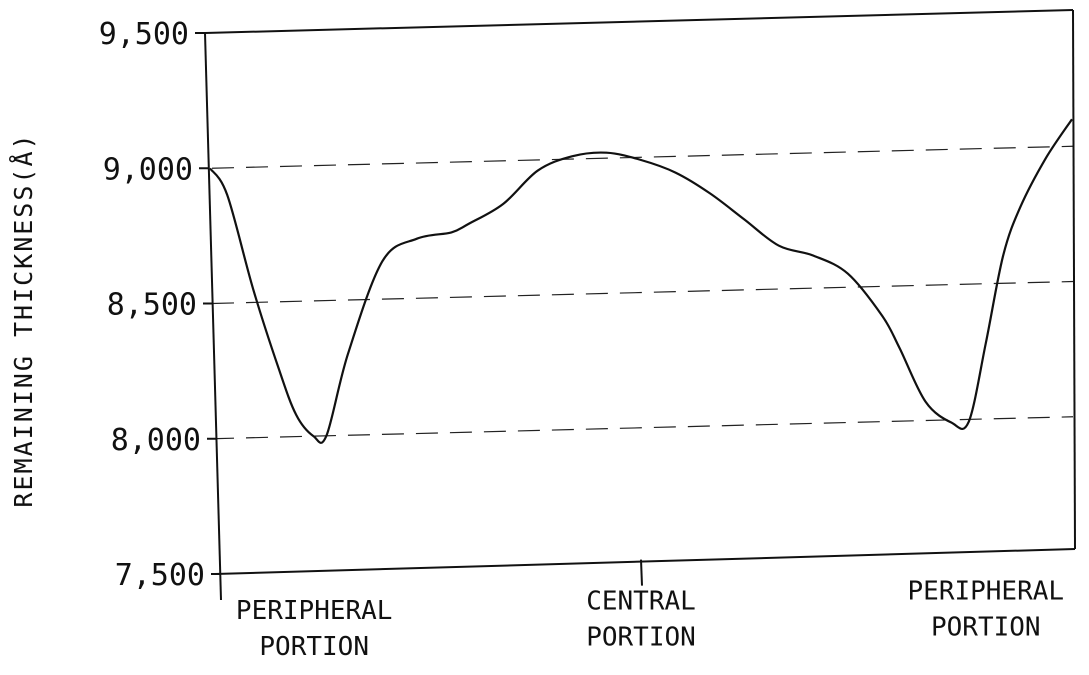 The width and height of the screenshot is (1089, 675). Describe the element at coordinates (641, 573) in the screenshot. I see `x-center-tick` at that location.